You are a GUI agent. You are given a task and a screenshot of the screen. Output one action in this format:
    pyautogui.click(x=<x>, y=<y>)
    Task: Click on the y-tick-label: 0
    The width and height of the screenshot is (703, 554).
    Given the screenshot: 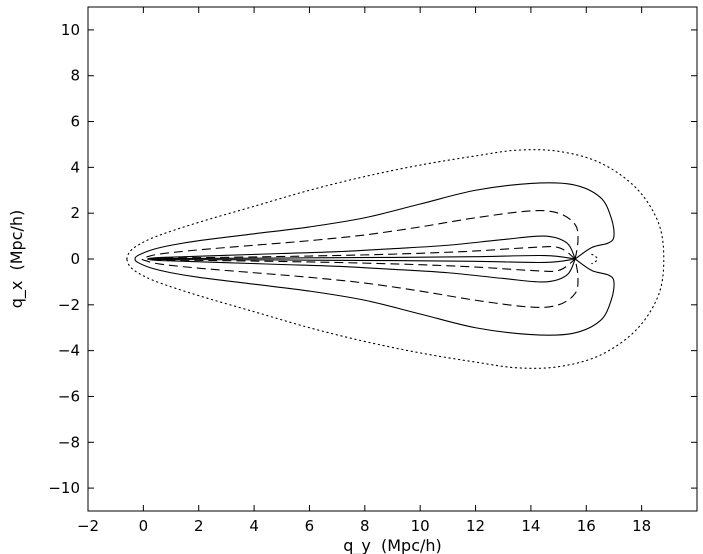 What is the action you would take?
    pyautogui.click(x=75, y=259)
    